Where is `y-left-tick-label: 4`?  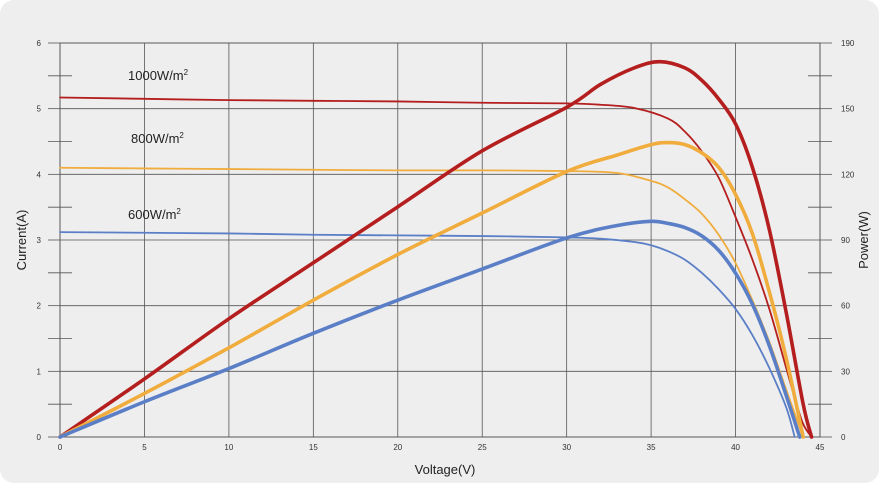
y-left-tick-label: 4 is located at coordinates (39, 174).